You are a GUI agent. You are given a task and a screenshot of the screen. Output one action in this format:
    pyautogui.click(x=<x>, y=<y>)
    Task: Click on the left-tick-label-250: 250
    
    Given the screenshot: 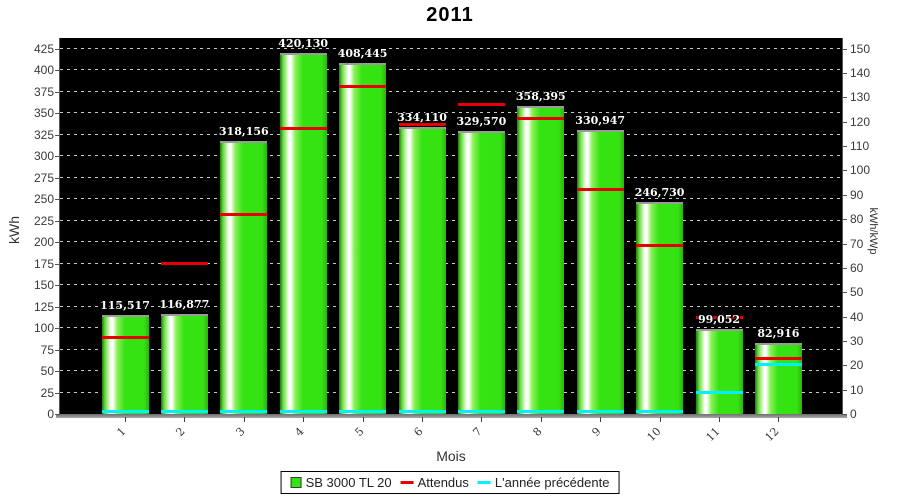 What is the action you would take?
    pyautogui.click(x=43, y=199)
    